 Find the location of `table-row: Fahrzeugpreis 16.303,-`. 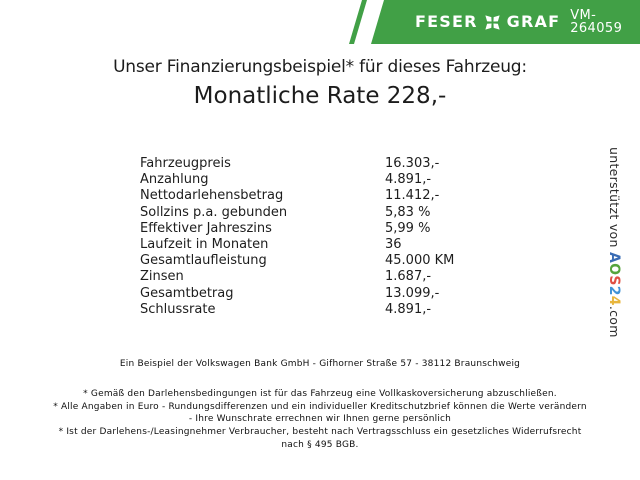

table-row: Fahrzeugpreis 16.303,- is located at coordinates (297, 164).